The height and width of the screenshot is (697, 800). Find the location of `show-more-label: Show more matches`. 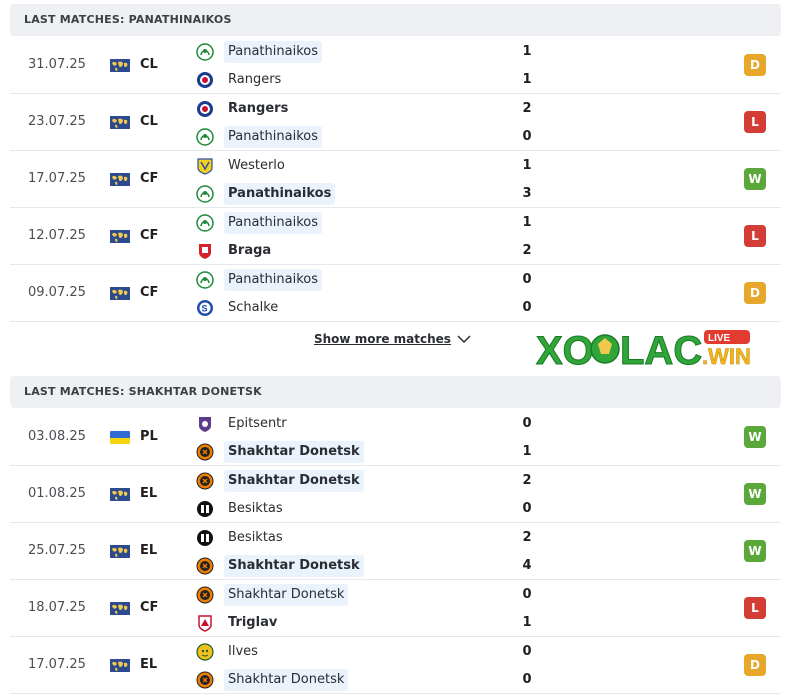

show-more-label: Show more matches is located at coordinates (382, 339).